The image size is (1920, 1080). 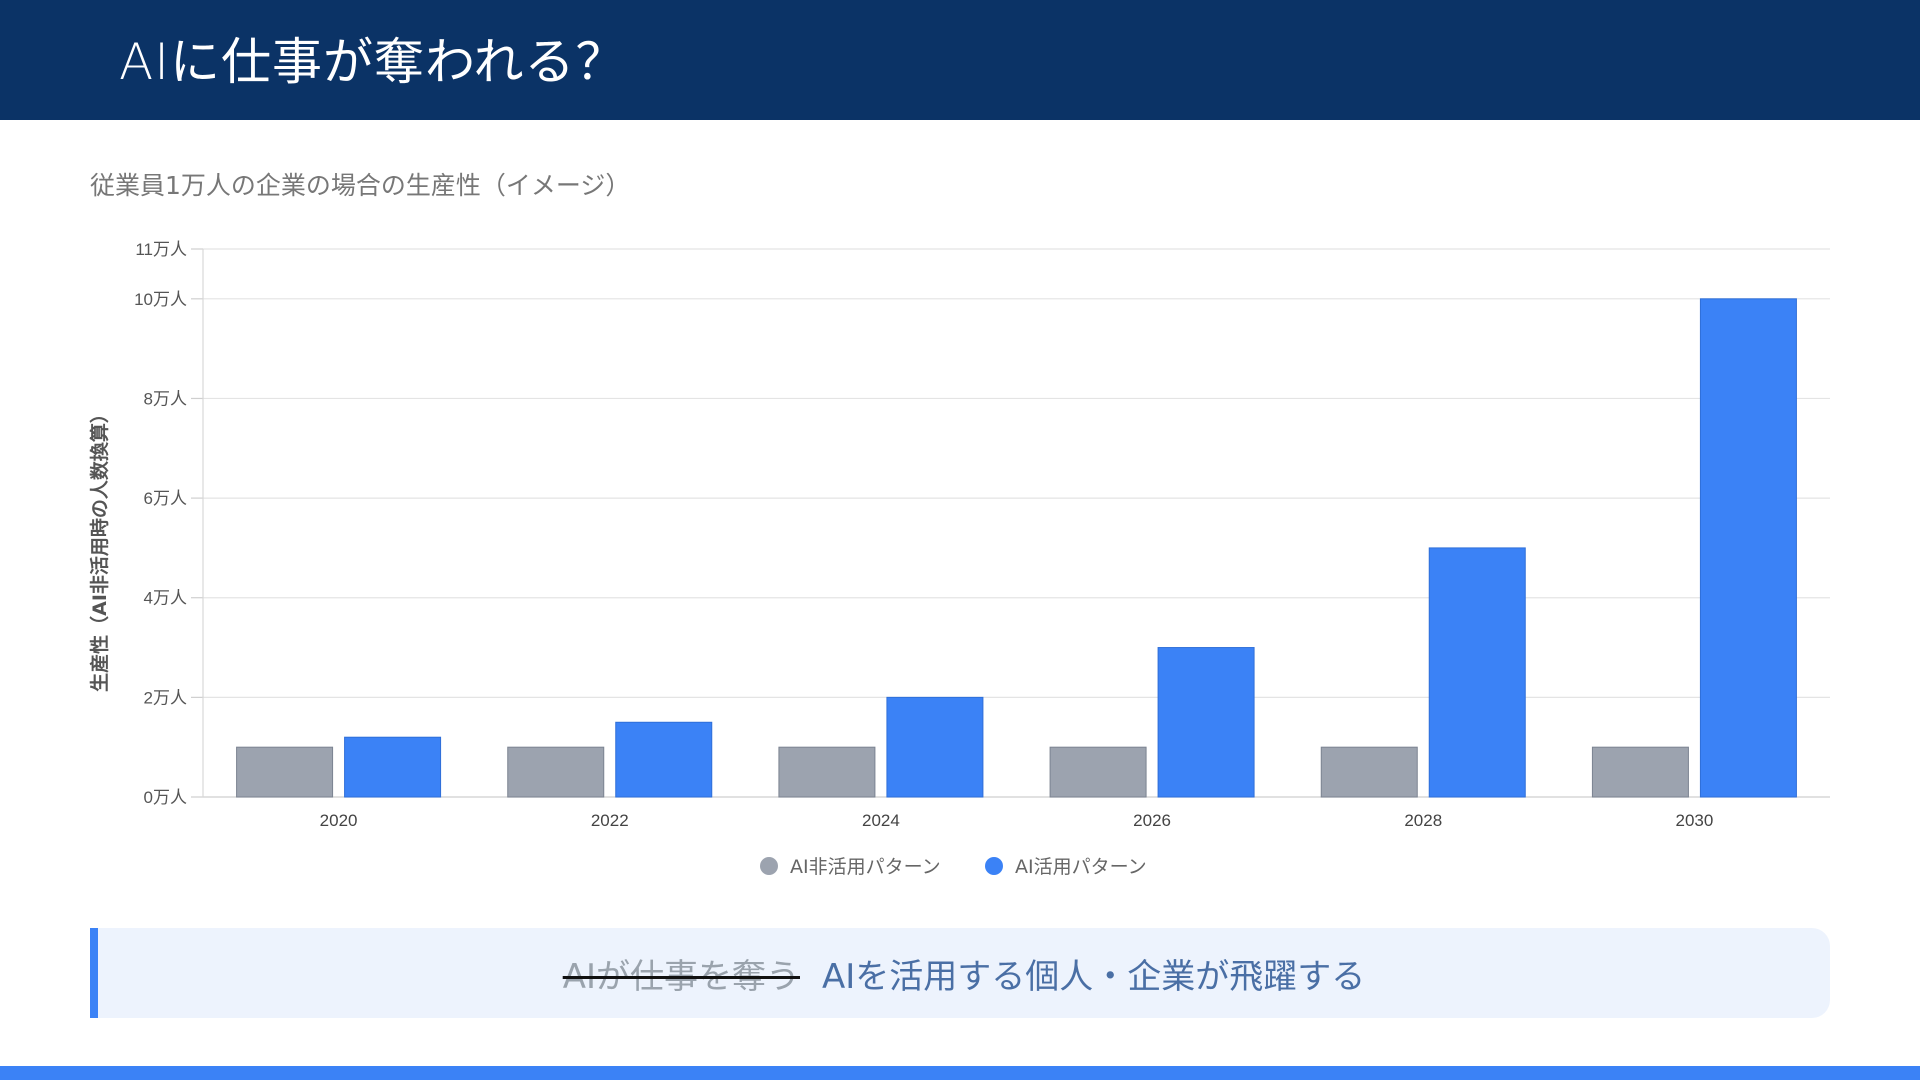 I want to click on y-tick-label: 2万人, so click(x=165, y=697).